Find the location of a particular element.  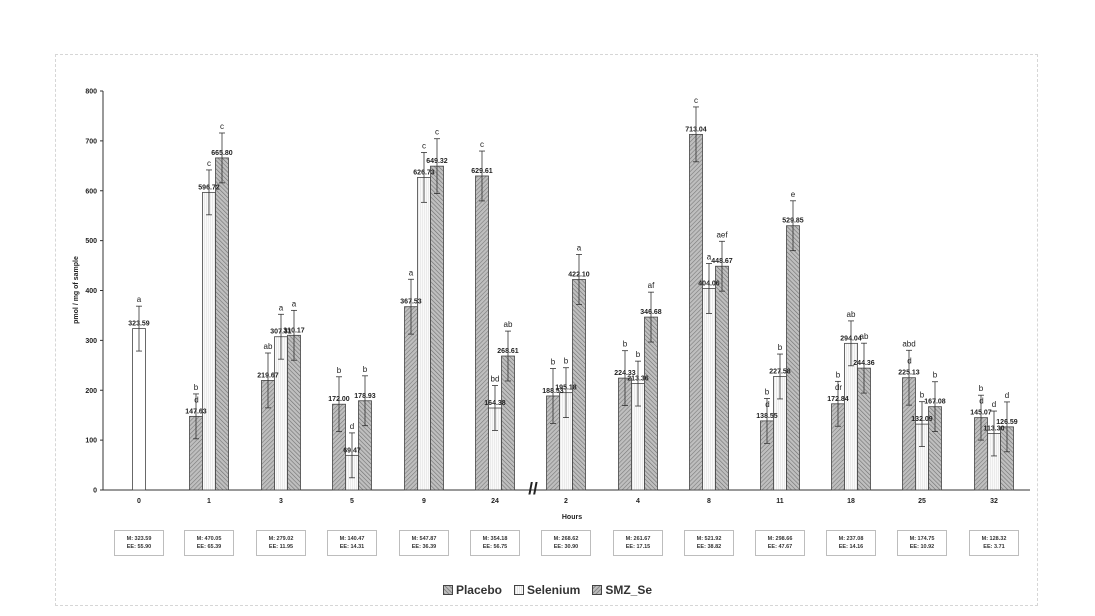

x-tick-label: 18 is located at coordinates (851, 501).